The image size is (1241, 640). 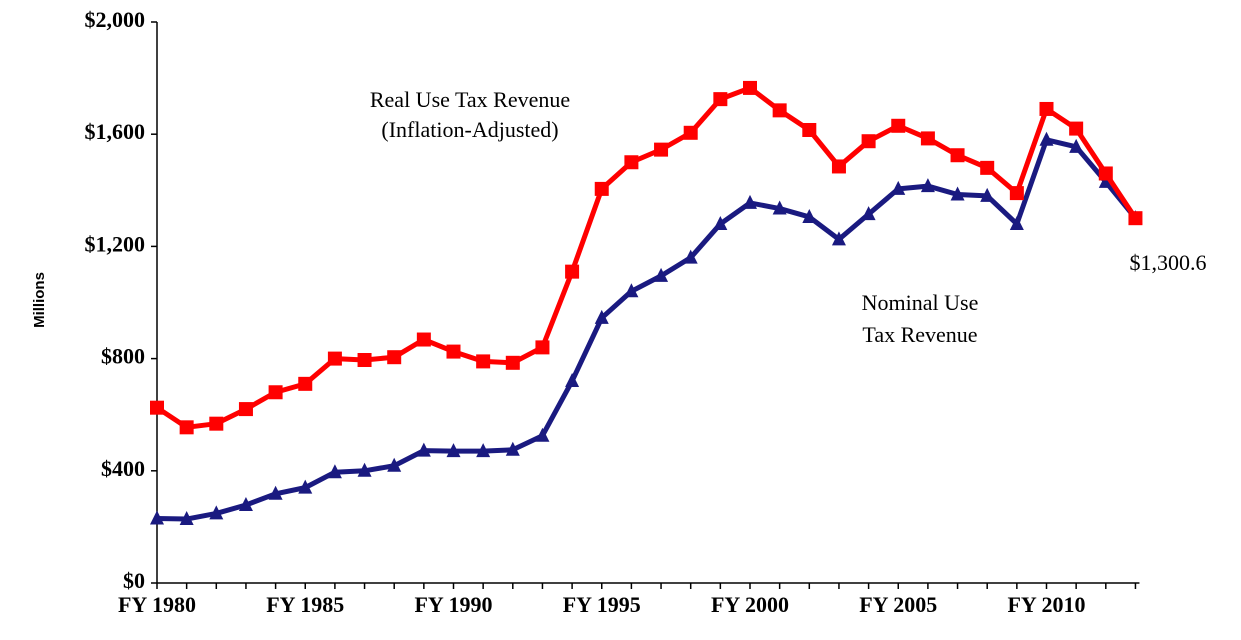 I want to click on annotation: Real Use Tax Revenue, so click(x=470, y=99).